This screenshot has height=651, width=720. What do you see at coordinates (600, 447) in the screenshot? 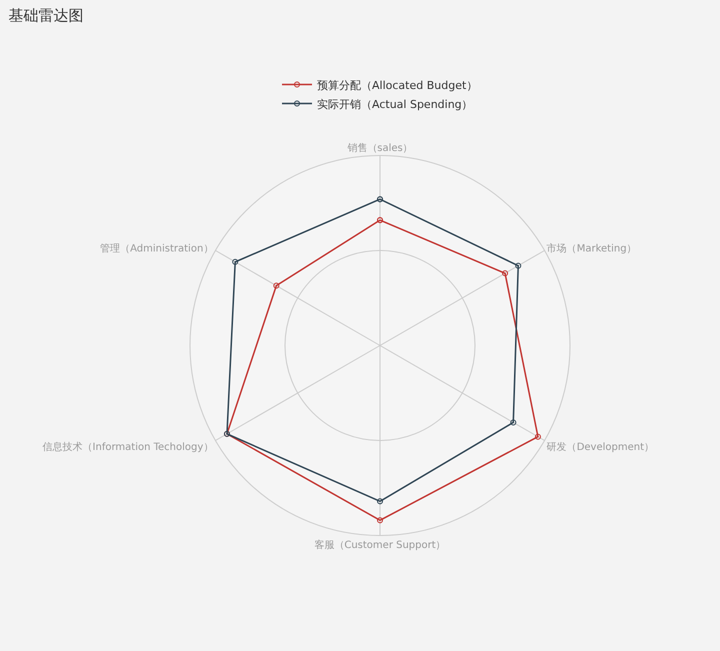
I see `spoke-label: 研发（Development）` at bounding box center [600, 447].